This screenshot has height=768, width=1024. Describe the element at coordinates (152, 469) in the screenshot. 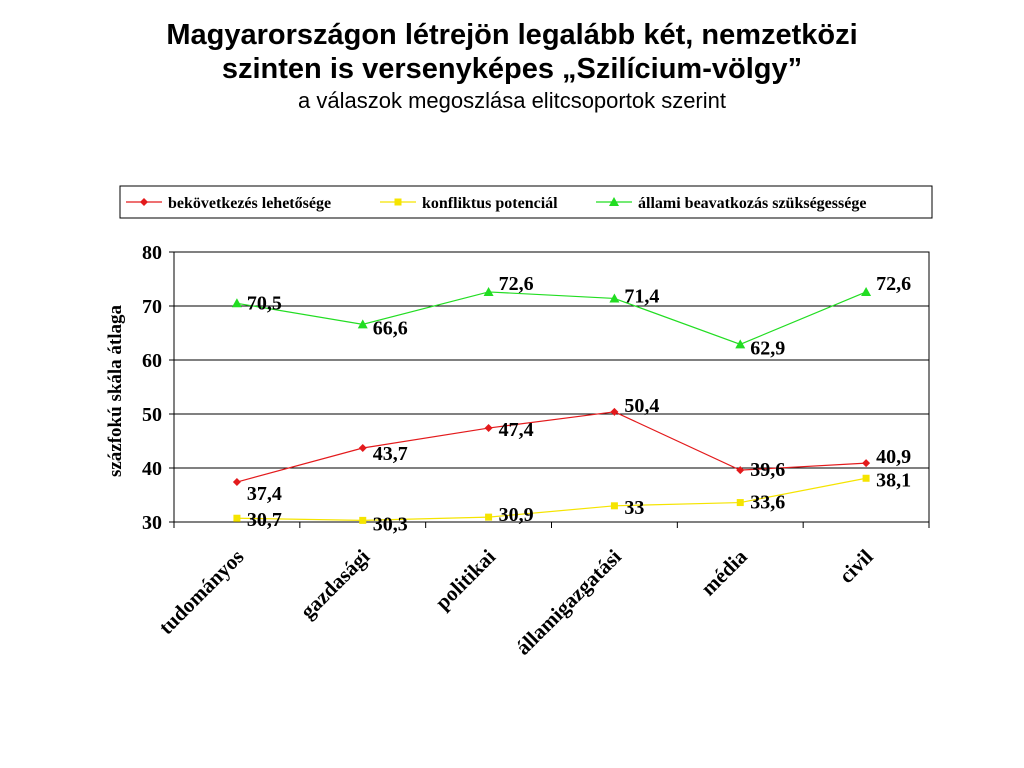

I see `y-tick-label: 40` at that location.